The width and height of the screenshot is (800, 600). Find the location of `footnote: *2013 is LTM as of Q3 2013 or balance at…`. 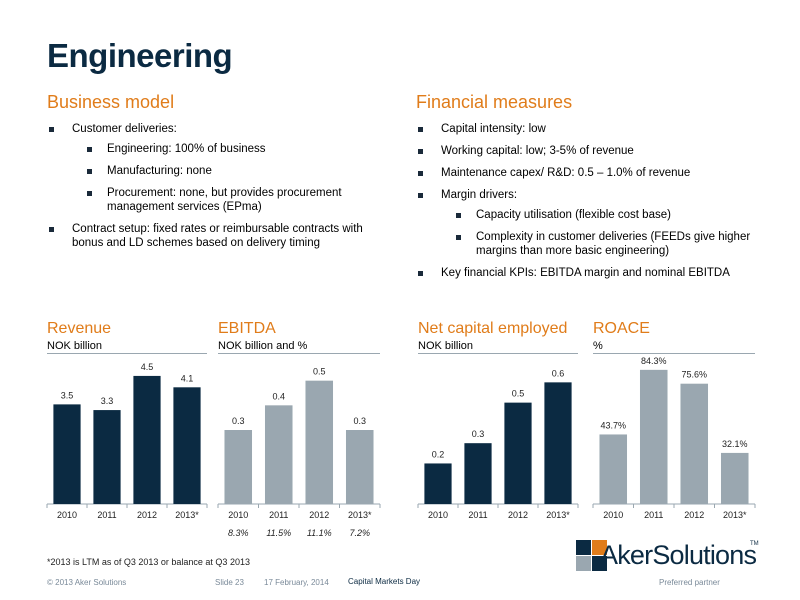

footnote: *2013 is LTM as of Q3 2013 or balance at… is located at coordinates (148, 562).